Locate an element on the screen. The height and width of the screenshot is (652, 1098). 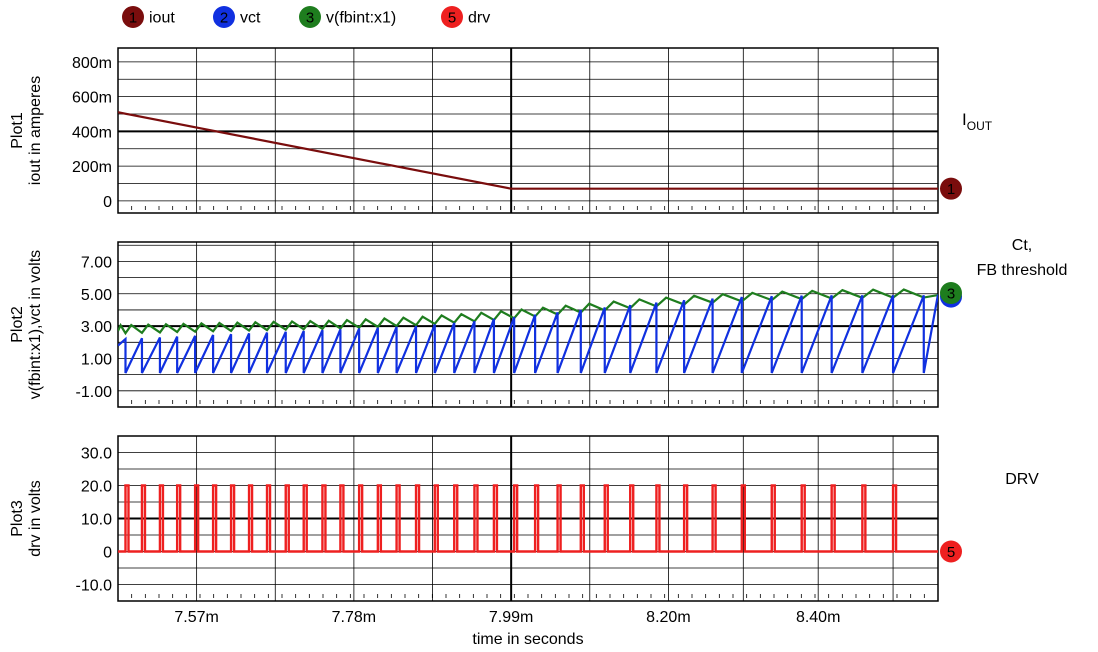
y-tick-label: 5.00 is located at coordinates (96, 295).